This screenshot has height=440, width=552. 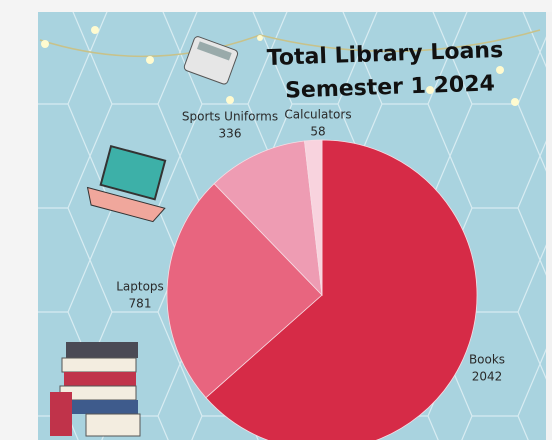 What do you see at coordinates (230, 134) in the screenshot?
I see `slice-value: 336` at bounding box center [230, 134].